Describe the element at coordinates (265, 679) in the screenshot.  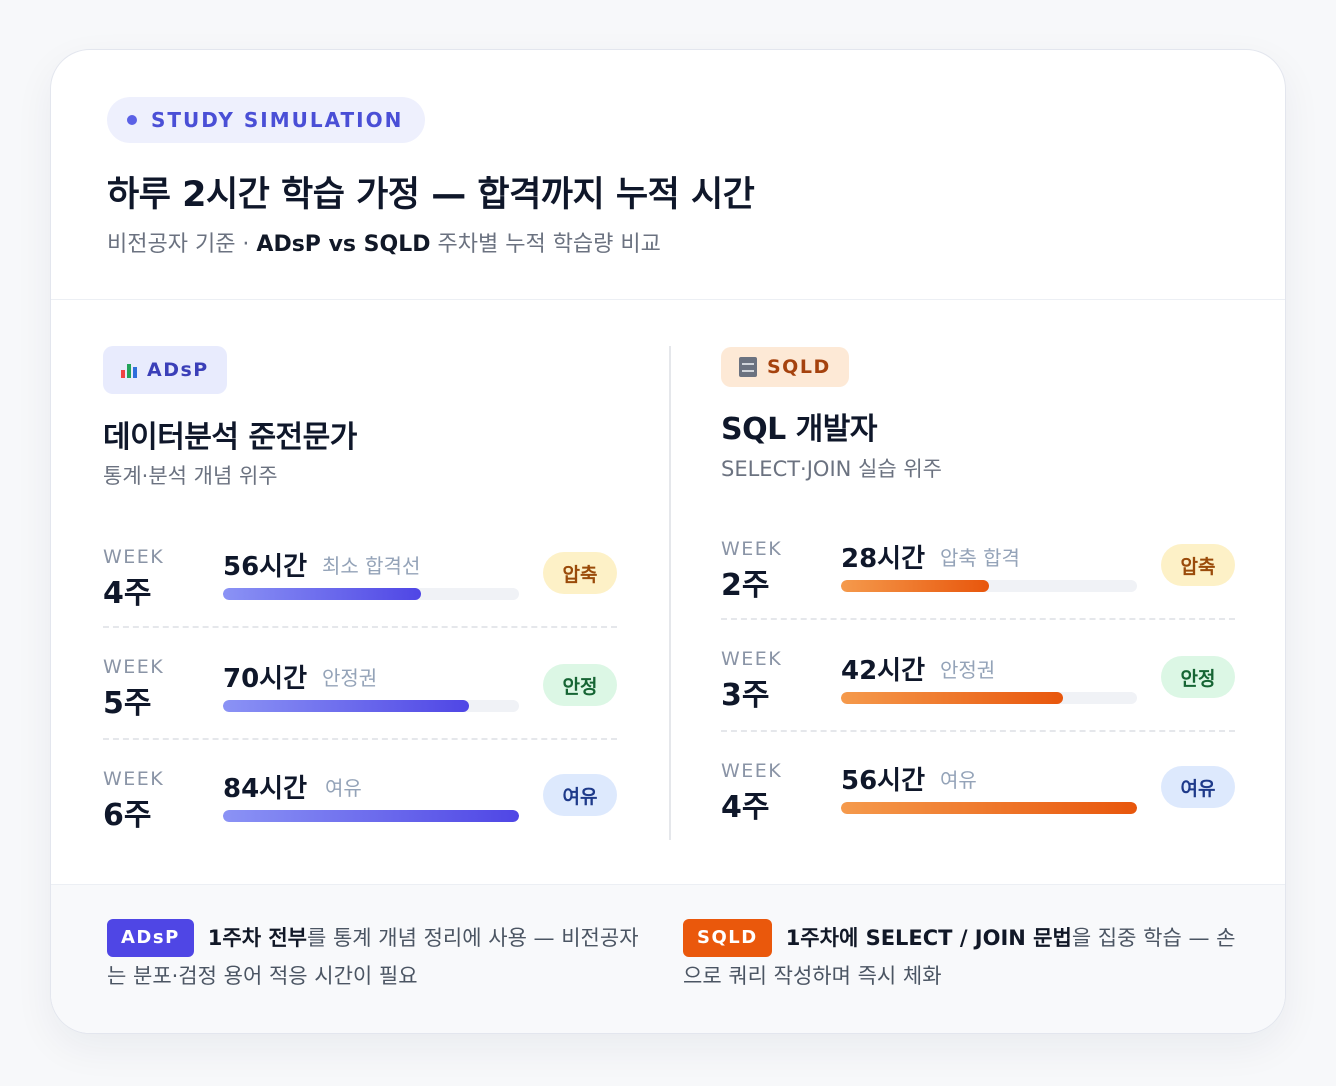
I see `hours-value: 70시간` at that location.